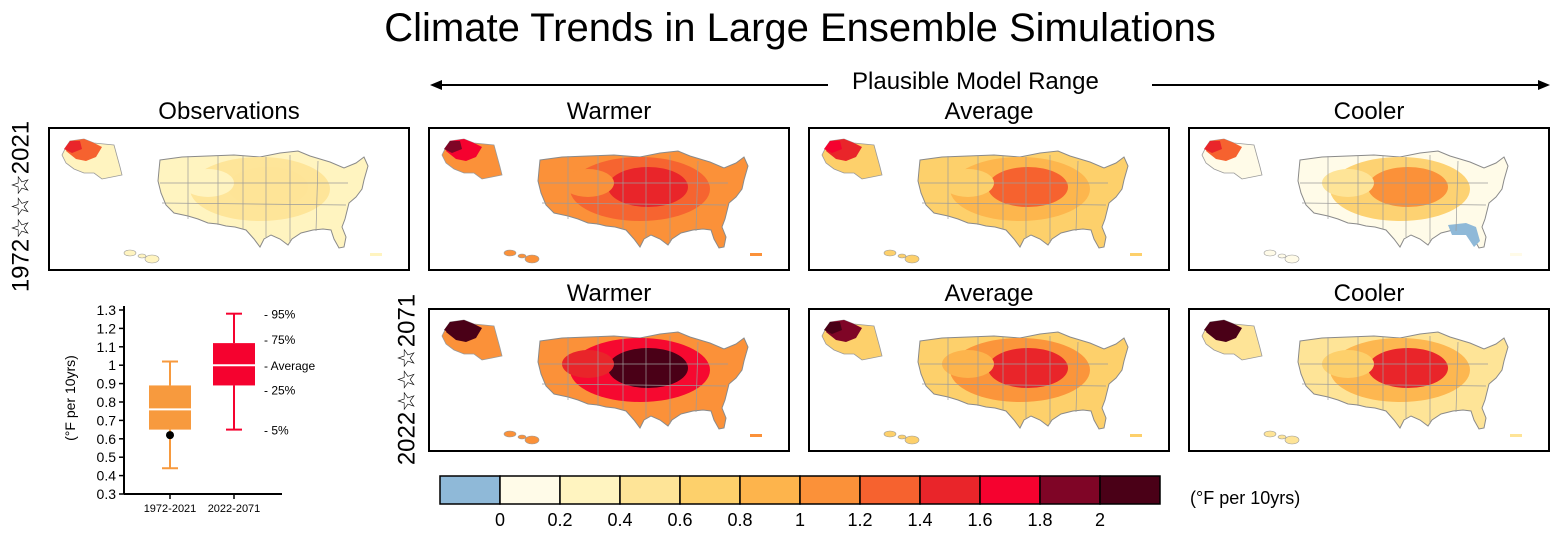 The image size is (1562, 538). Describe the element at coordinates (229, 111) in the screenshot. I see `observations-title: Observations` at that location.